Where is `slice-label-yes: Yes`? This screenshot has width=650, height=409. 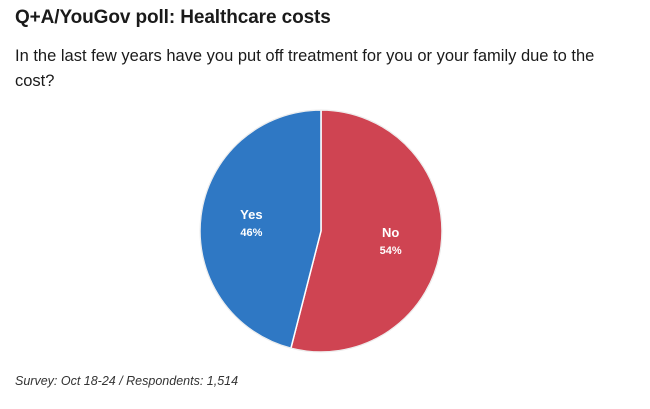 slice-label-yes: Yes is located at coordinates (251, 214).